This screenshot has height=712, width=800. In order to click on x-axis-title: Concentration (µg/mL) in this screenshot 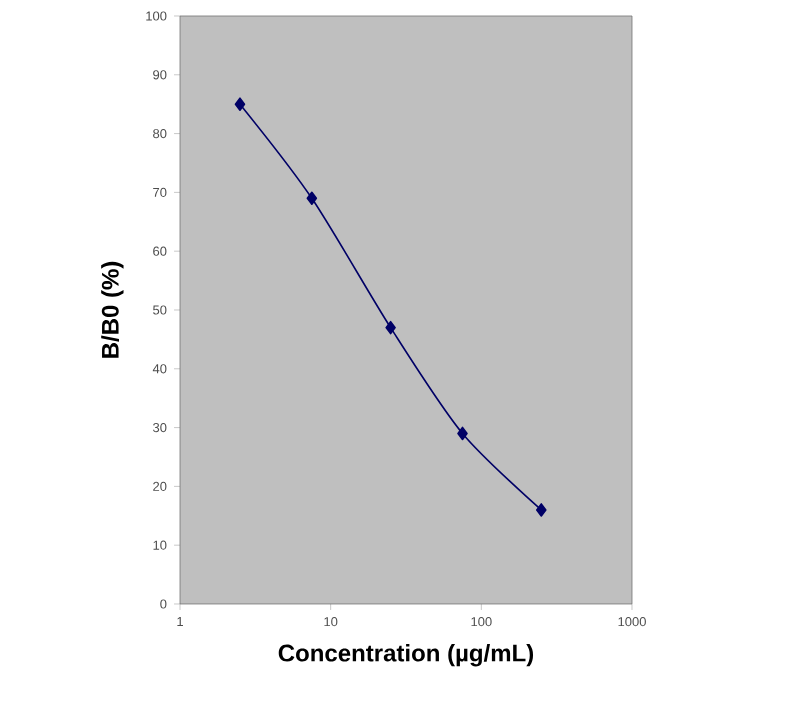, I will do `click(406, 655)`.